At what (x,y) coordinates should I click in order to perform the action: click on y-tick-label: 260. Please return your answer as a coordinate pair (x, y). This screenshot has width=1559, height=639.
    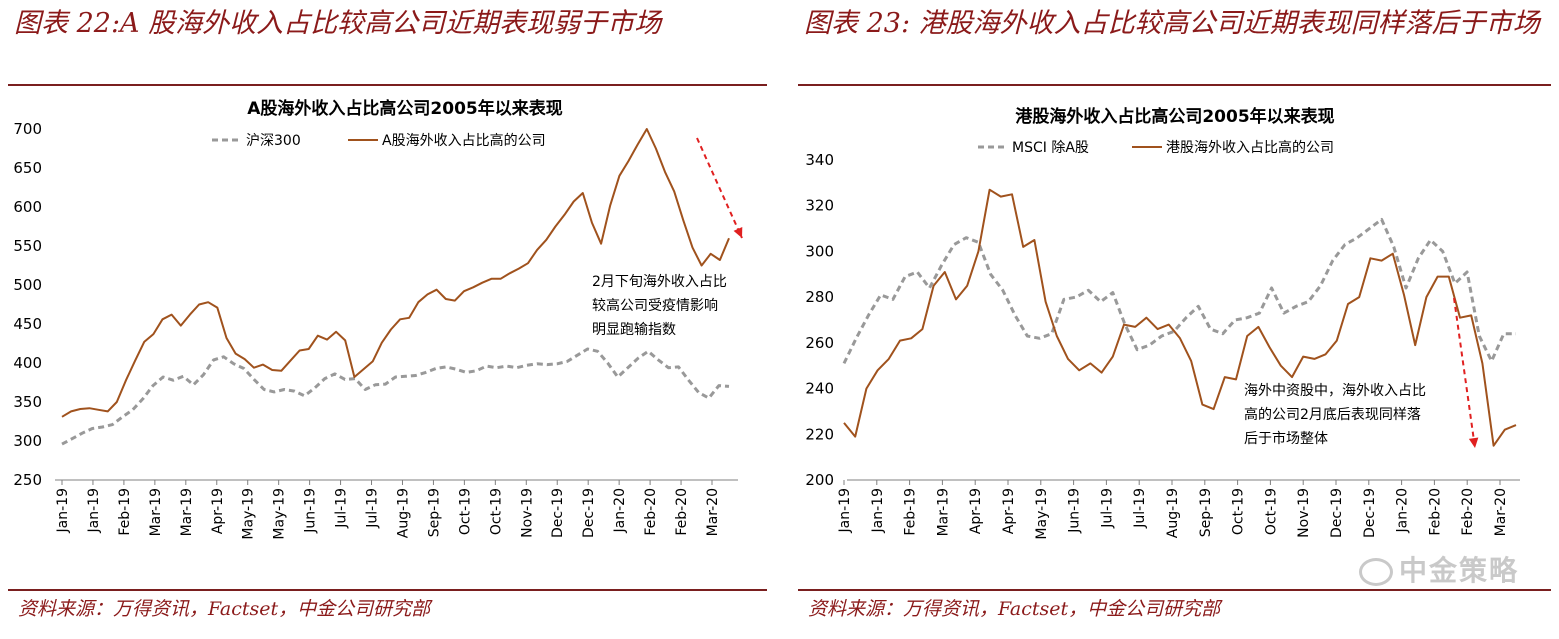
    Looking at the image, I should click on (819, 343).